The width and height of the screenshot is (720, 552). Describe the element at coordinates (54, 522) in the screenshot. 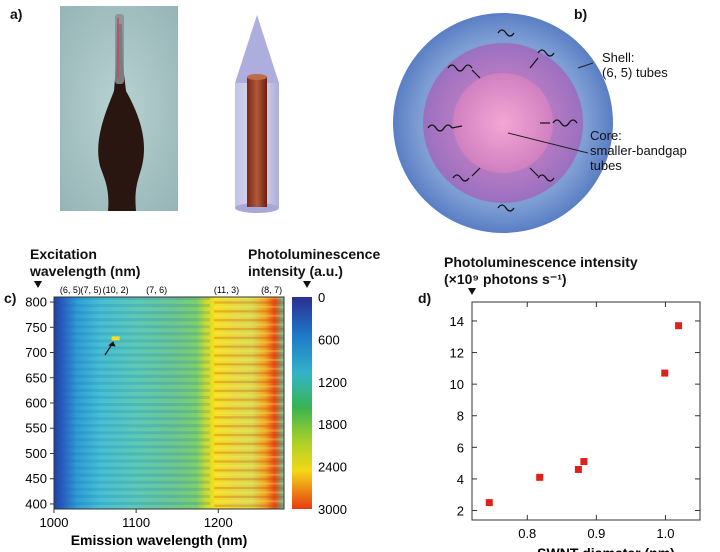

I see `heatmap-x-tick-label: 1000` at that location.